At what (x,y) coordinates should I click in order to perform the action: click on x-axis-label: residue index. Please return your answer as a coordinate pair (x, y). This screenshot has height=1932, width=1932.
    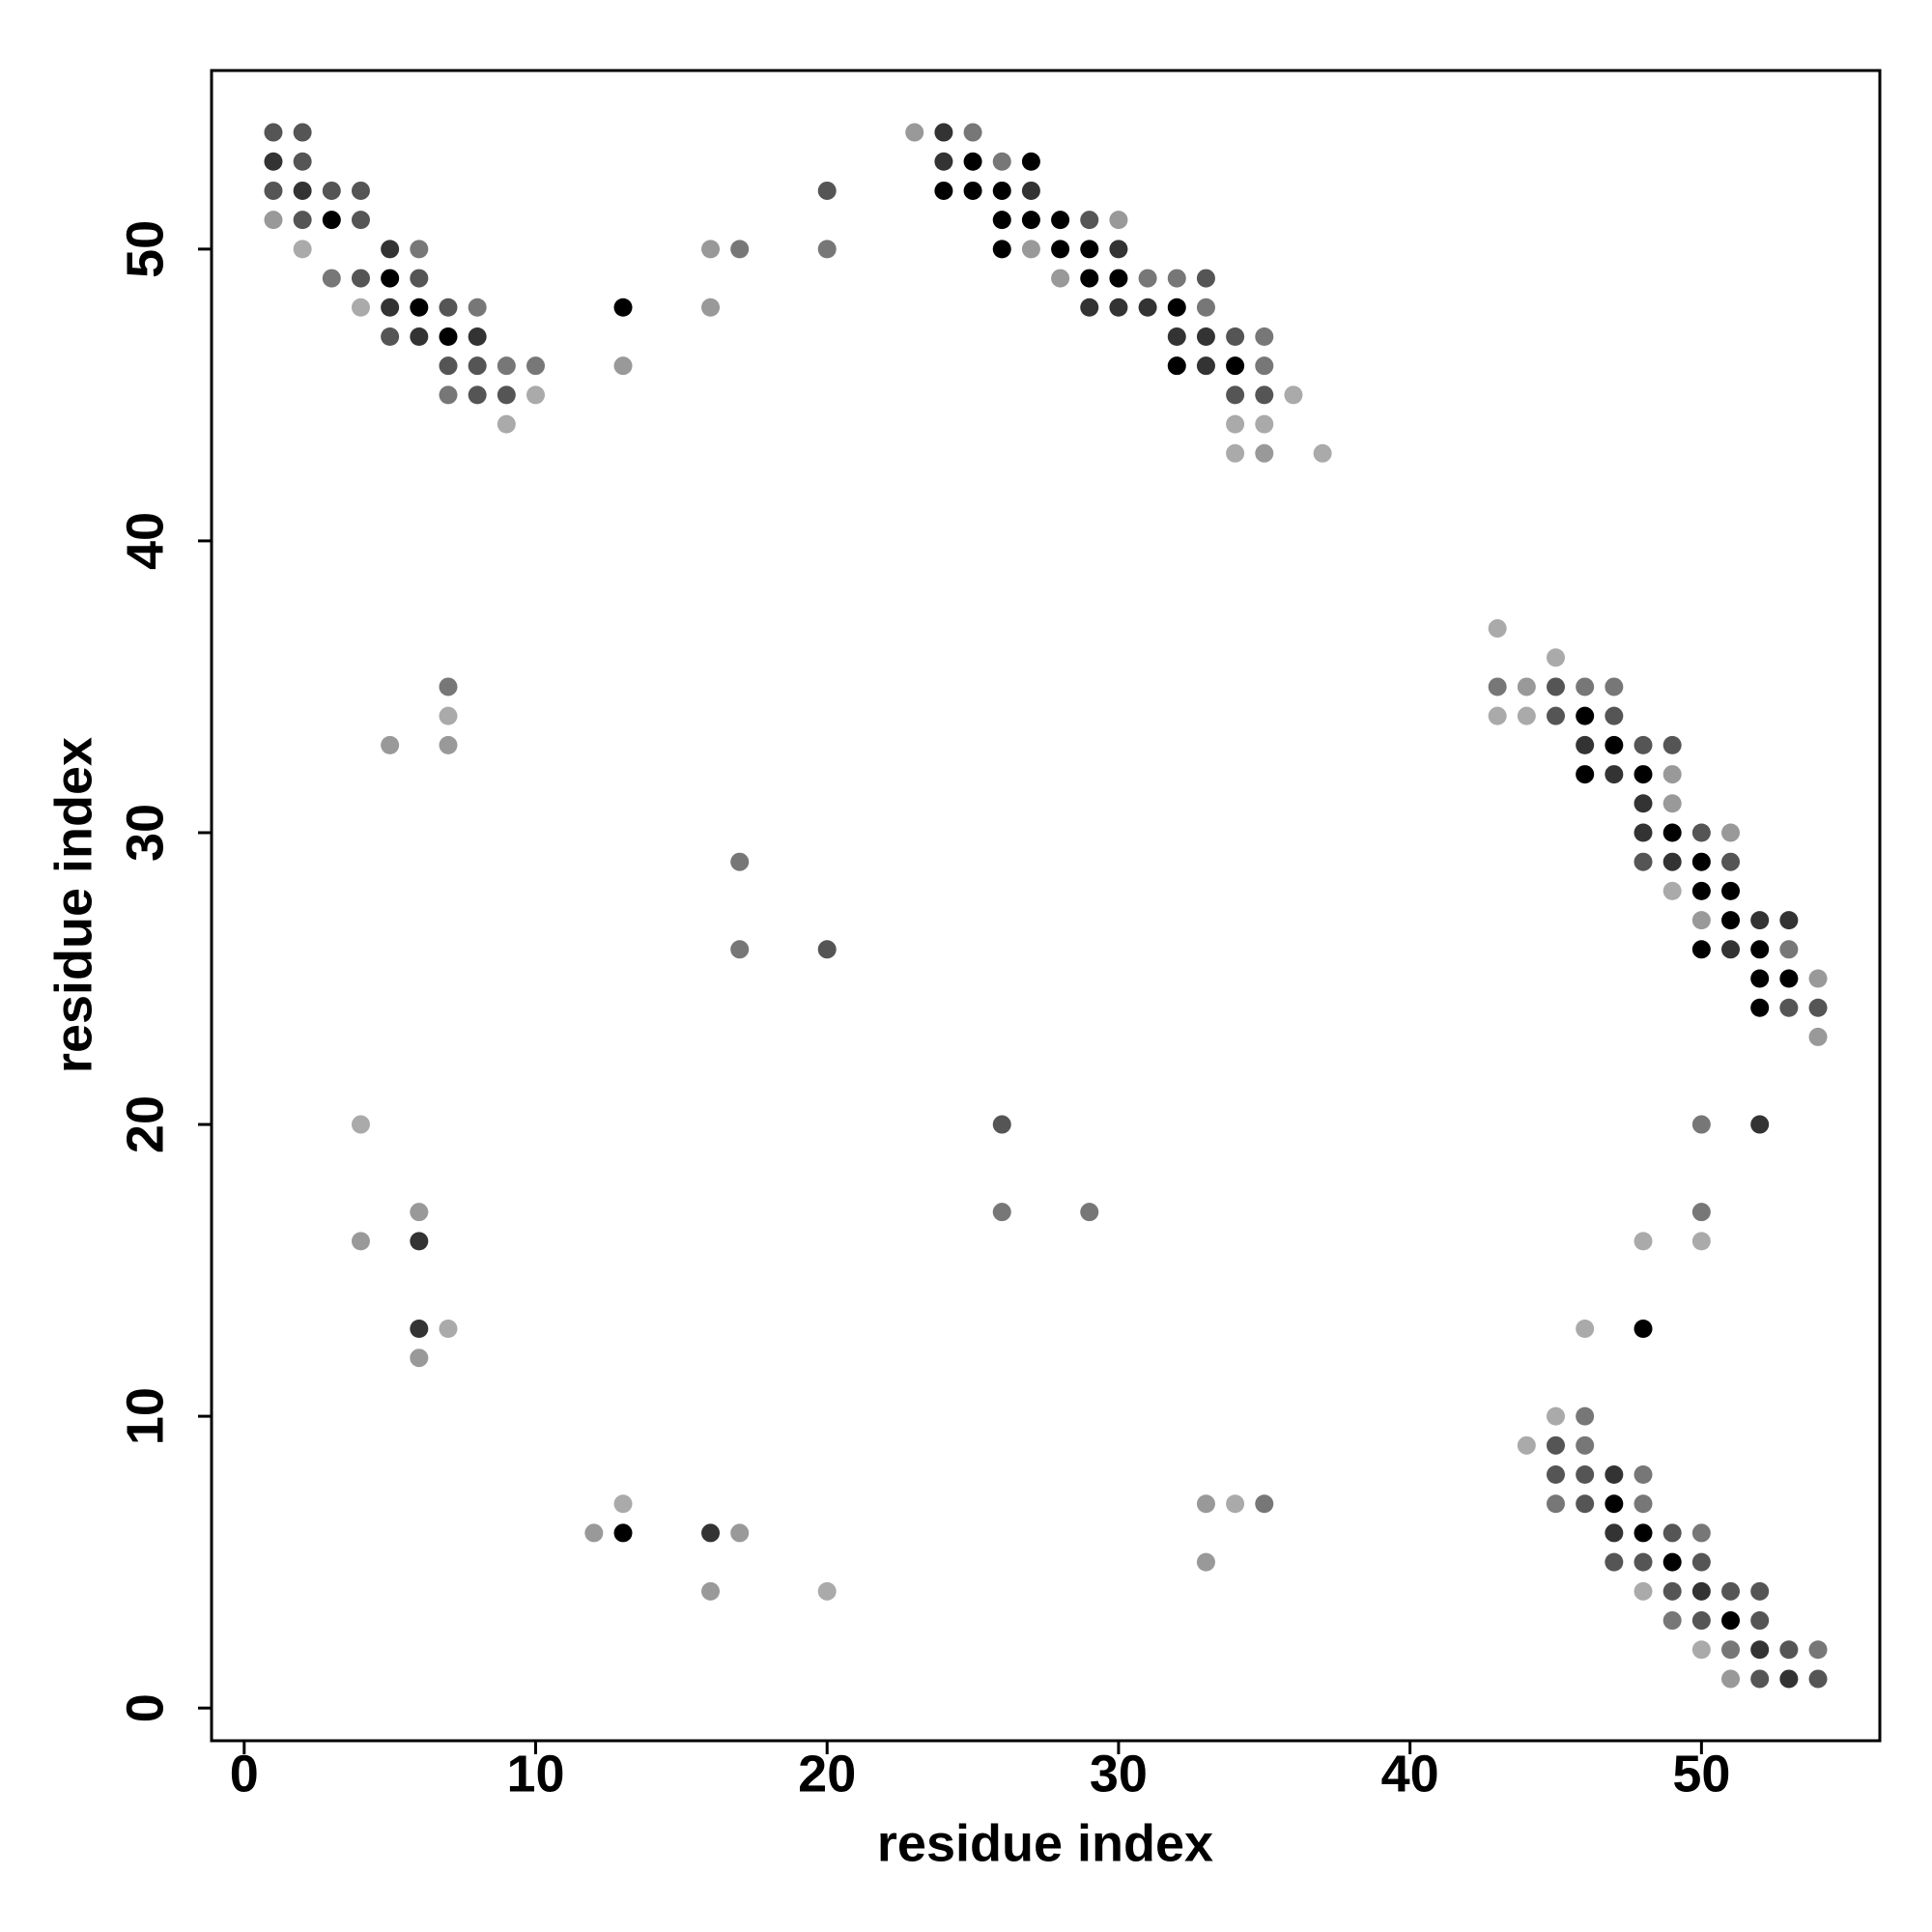
    Looking at the image, I should click on (1045, 1843).